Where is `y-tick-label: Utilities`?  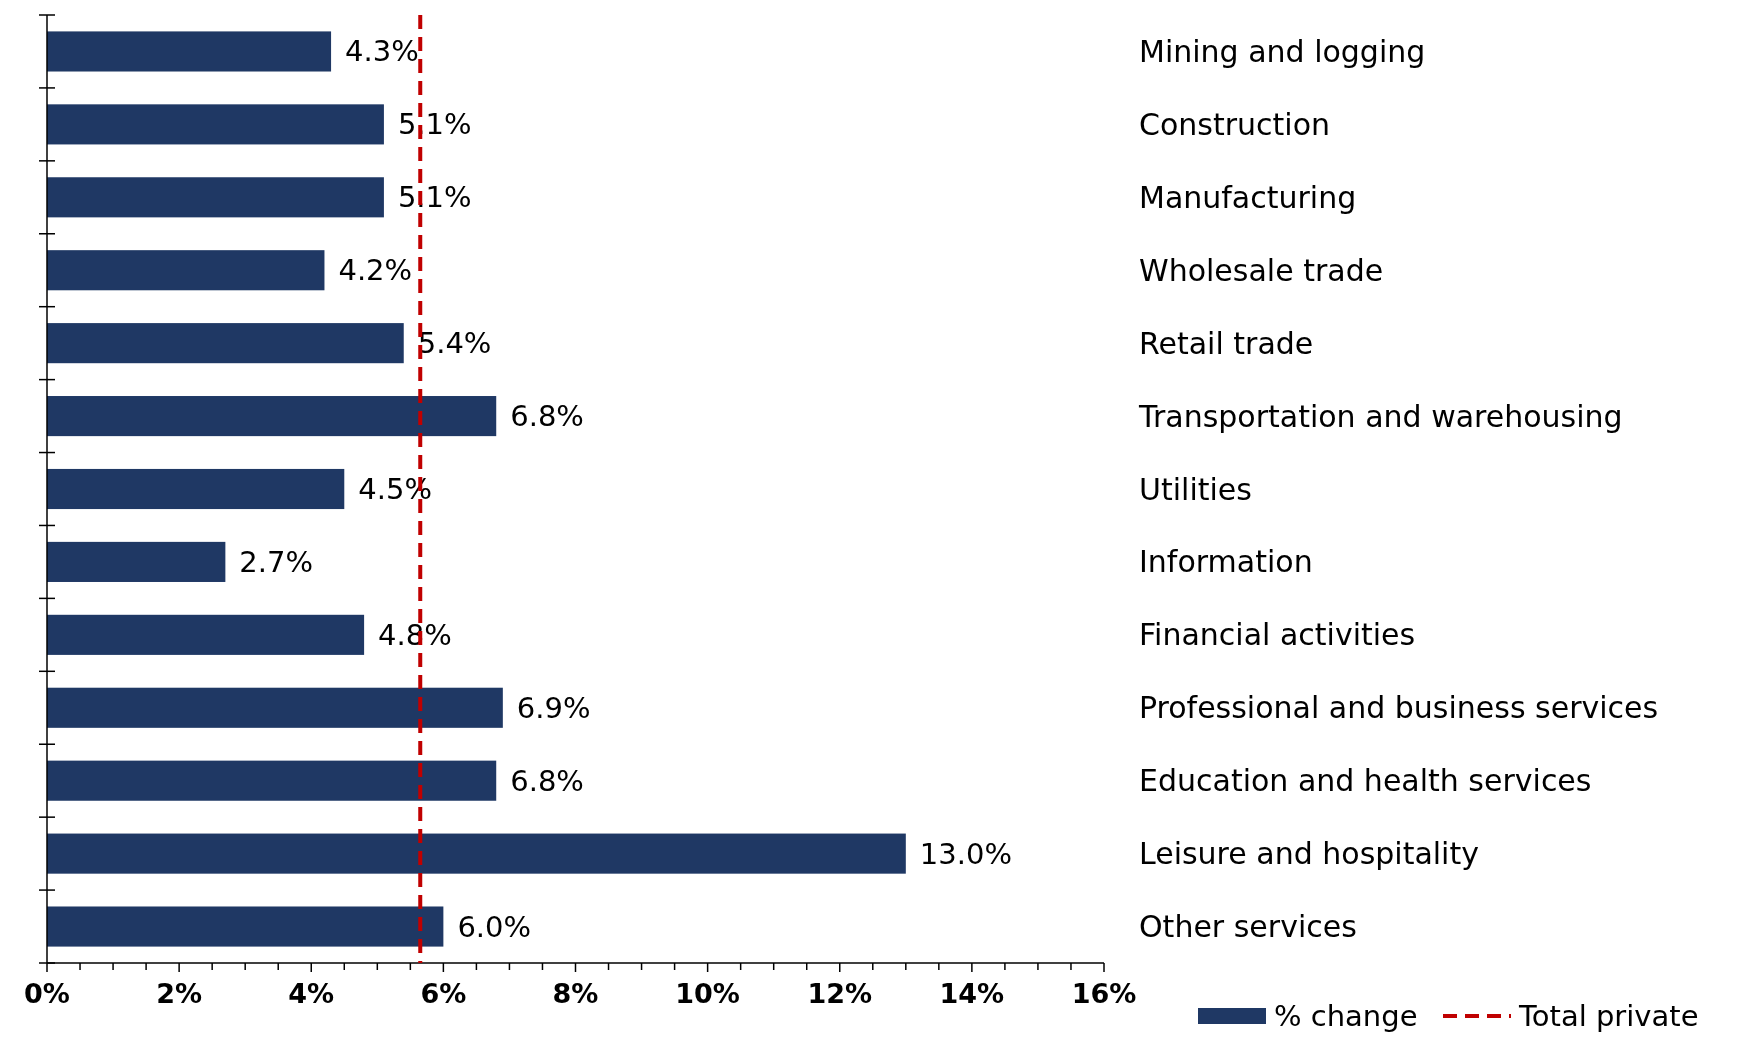 y-tick-label: Utilities is located at coordinates (1195, 489).